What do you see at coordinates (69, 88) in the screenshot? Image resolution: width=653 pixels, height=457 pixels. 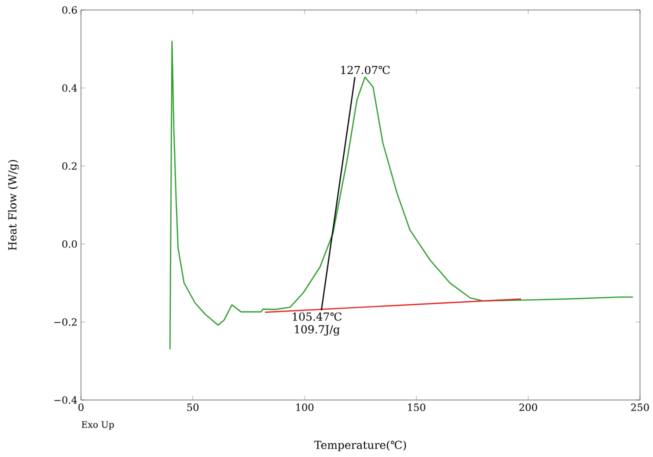 I see `y-tick-label: 0.4` at bounding box center [69, 88].